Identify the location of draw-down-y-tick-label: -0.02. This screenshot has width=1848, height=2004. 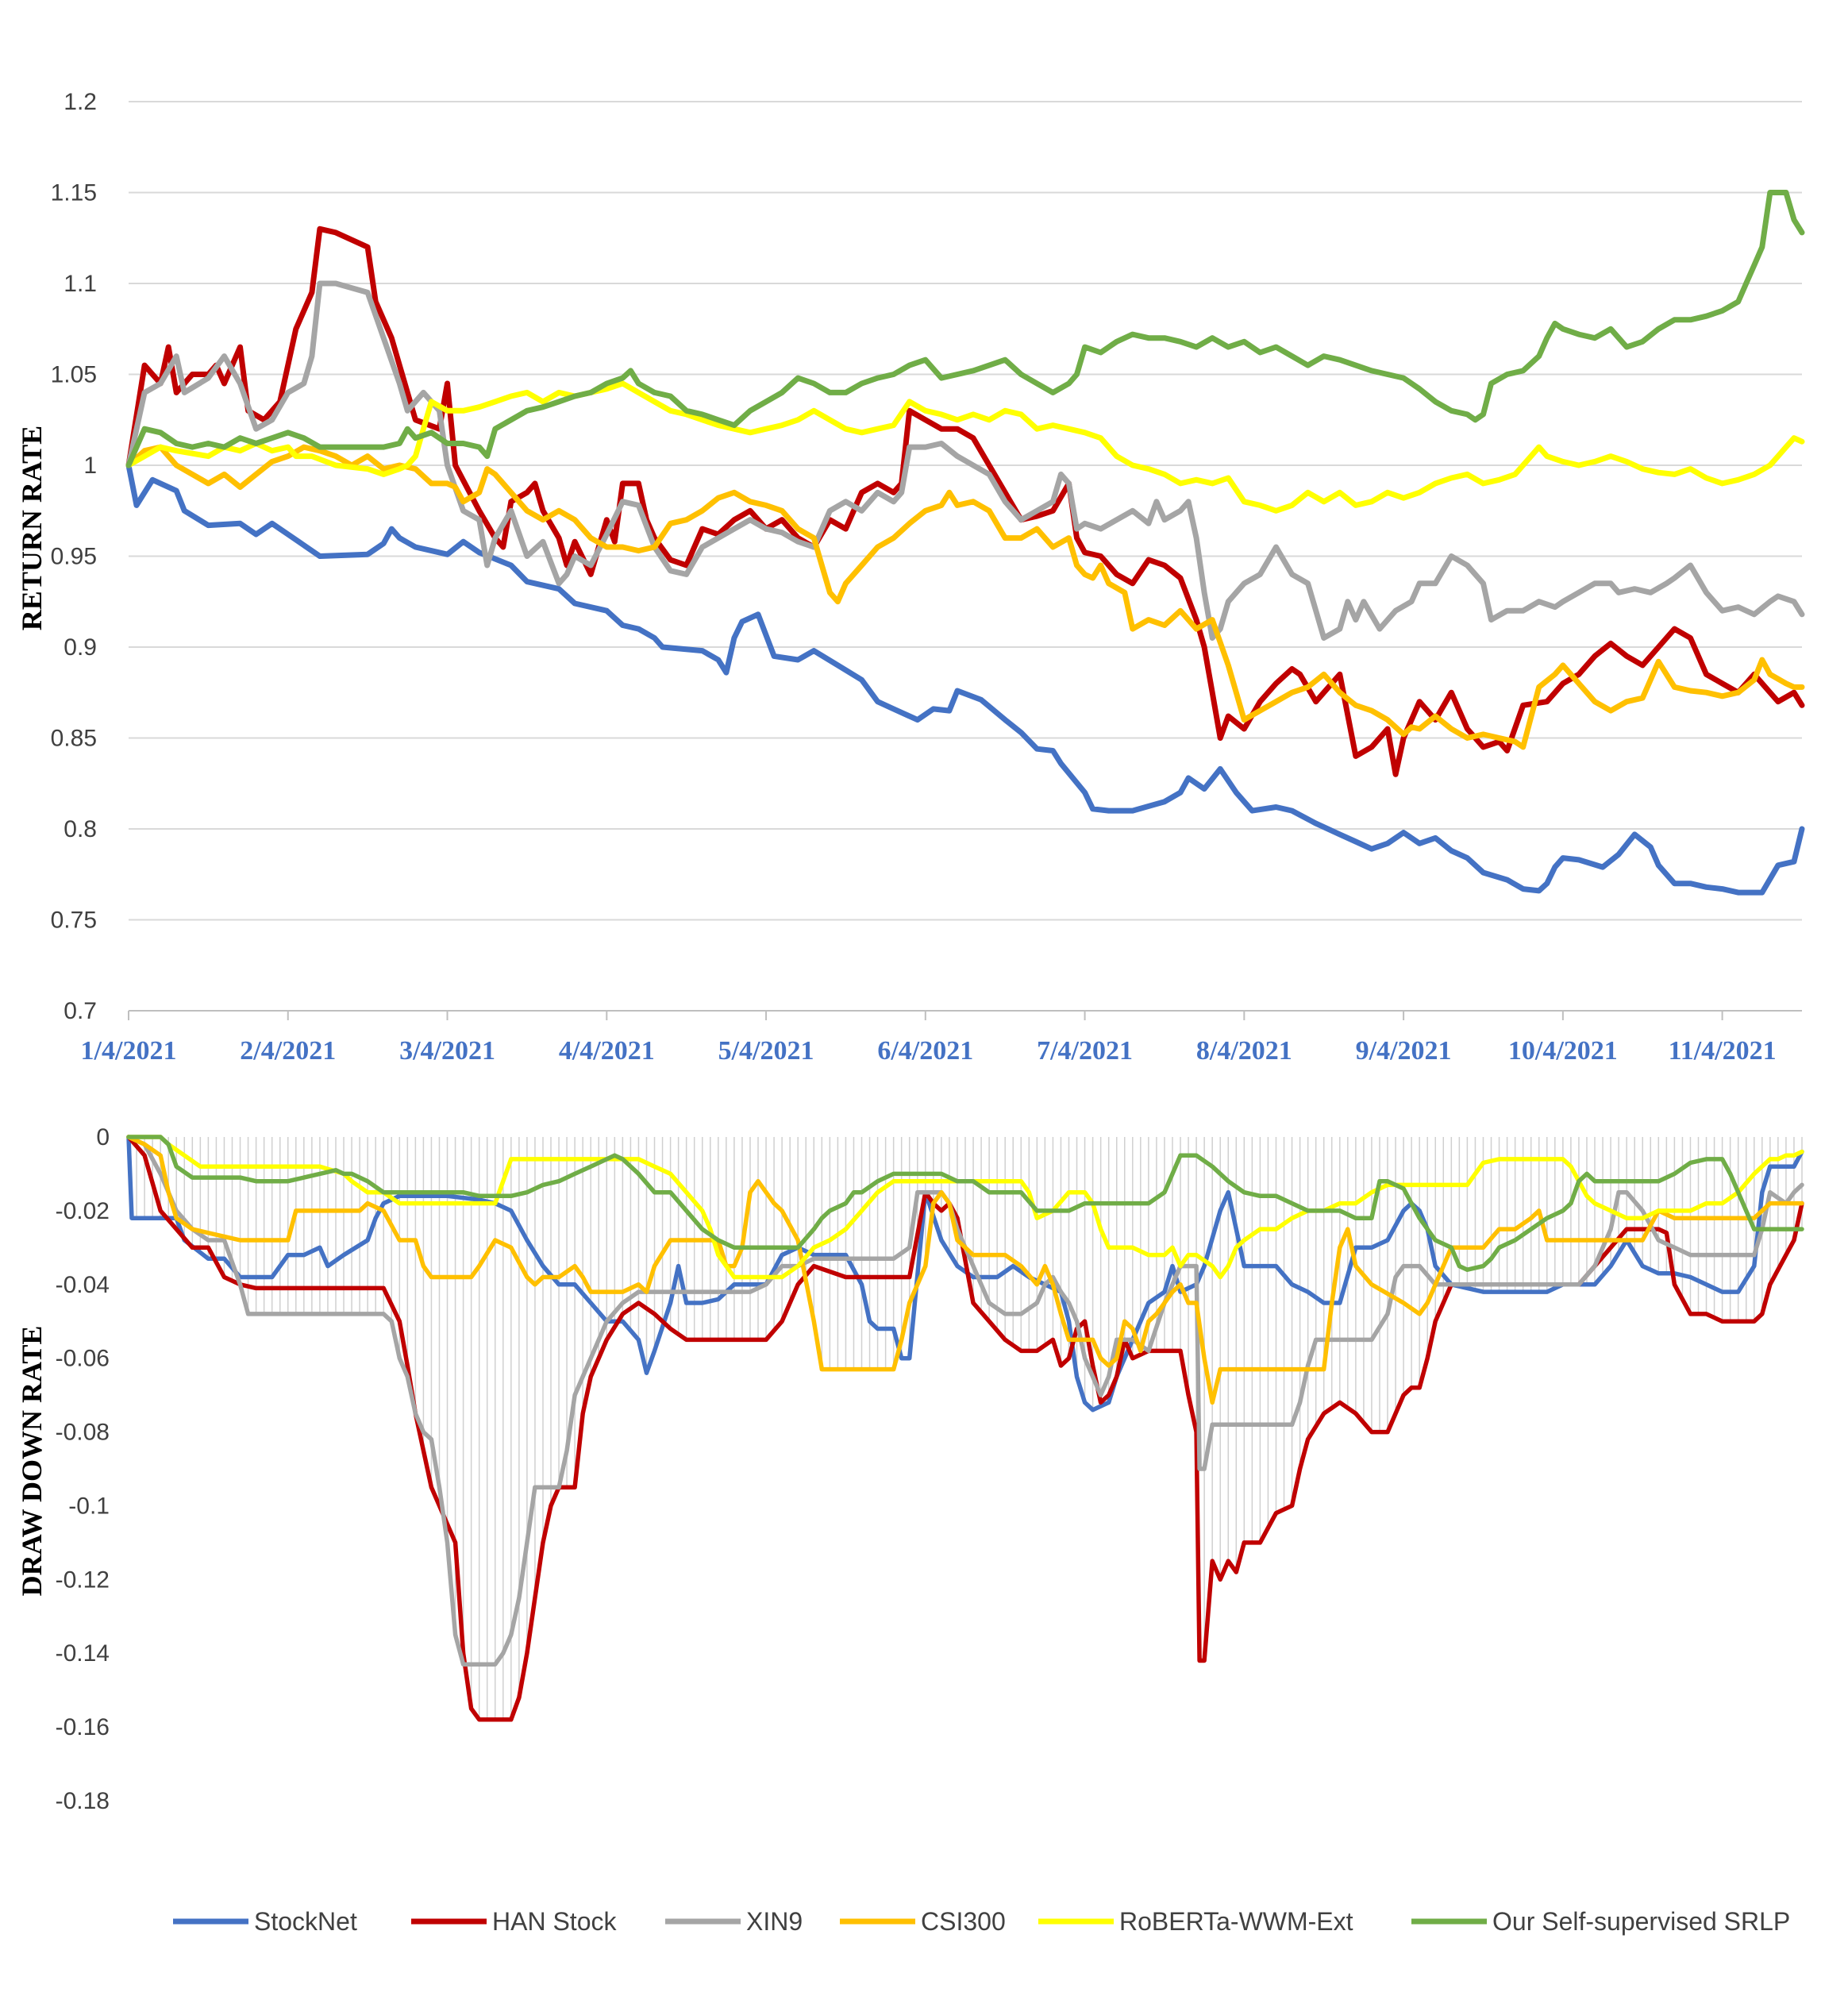
(83, 1211).